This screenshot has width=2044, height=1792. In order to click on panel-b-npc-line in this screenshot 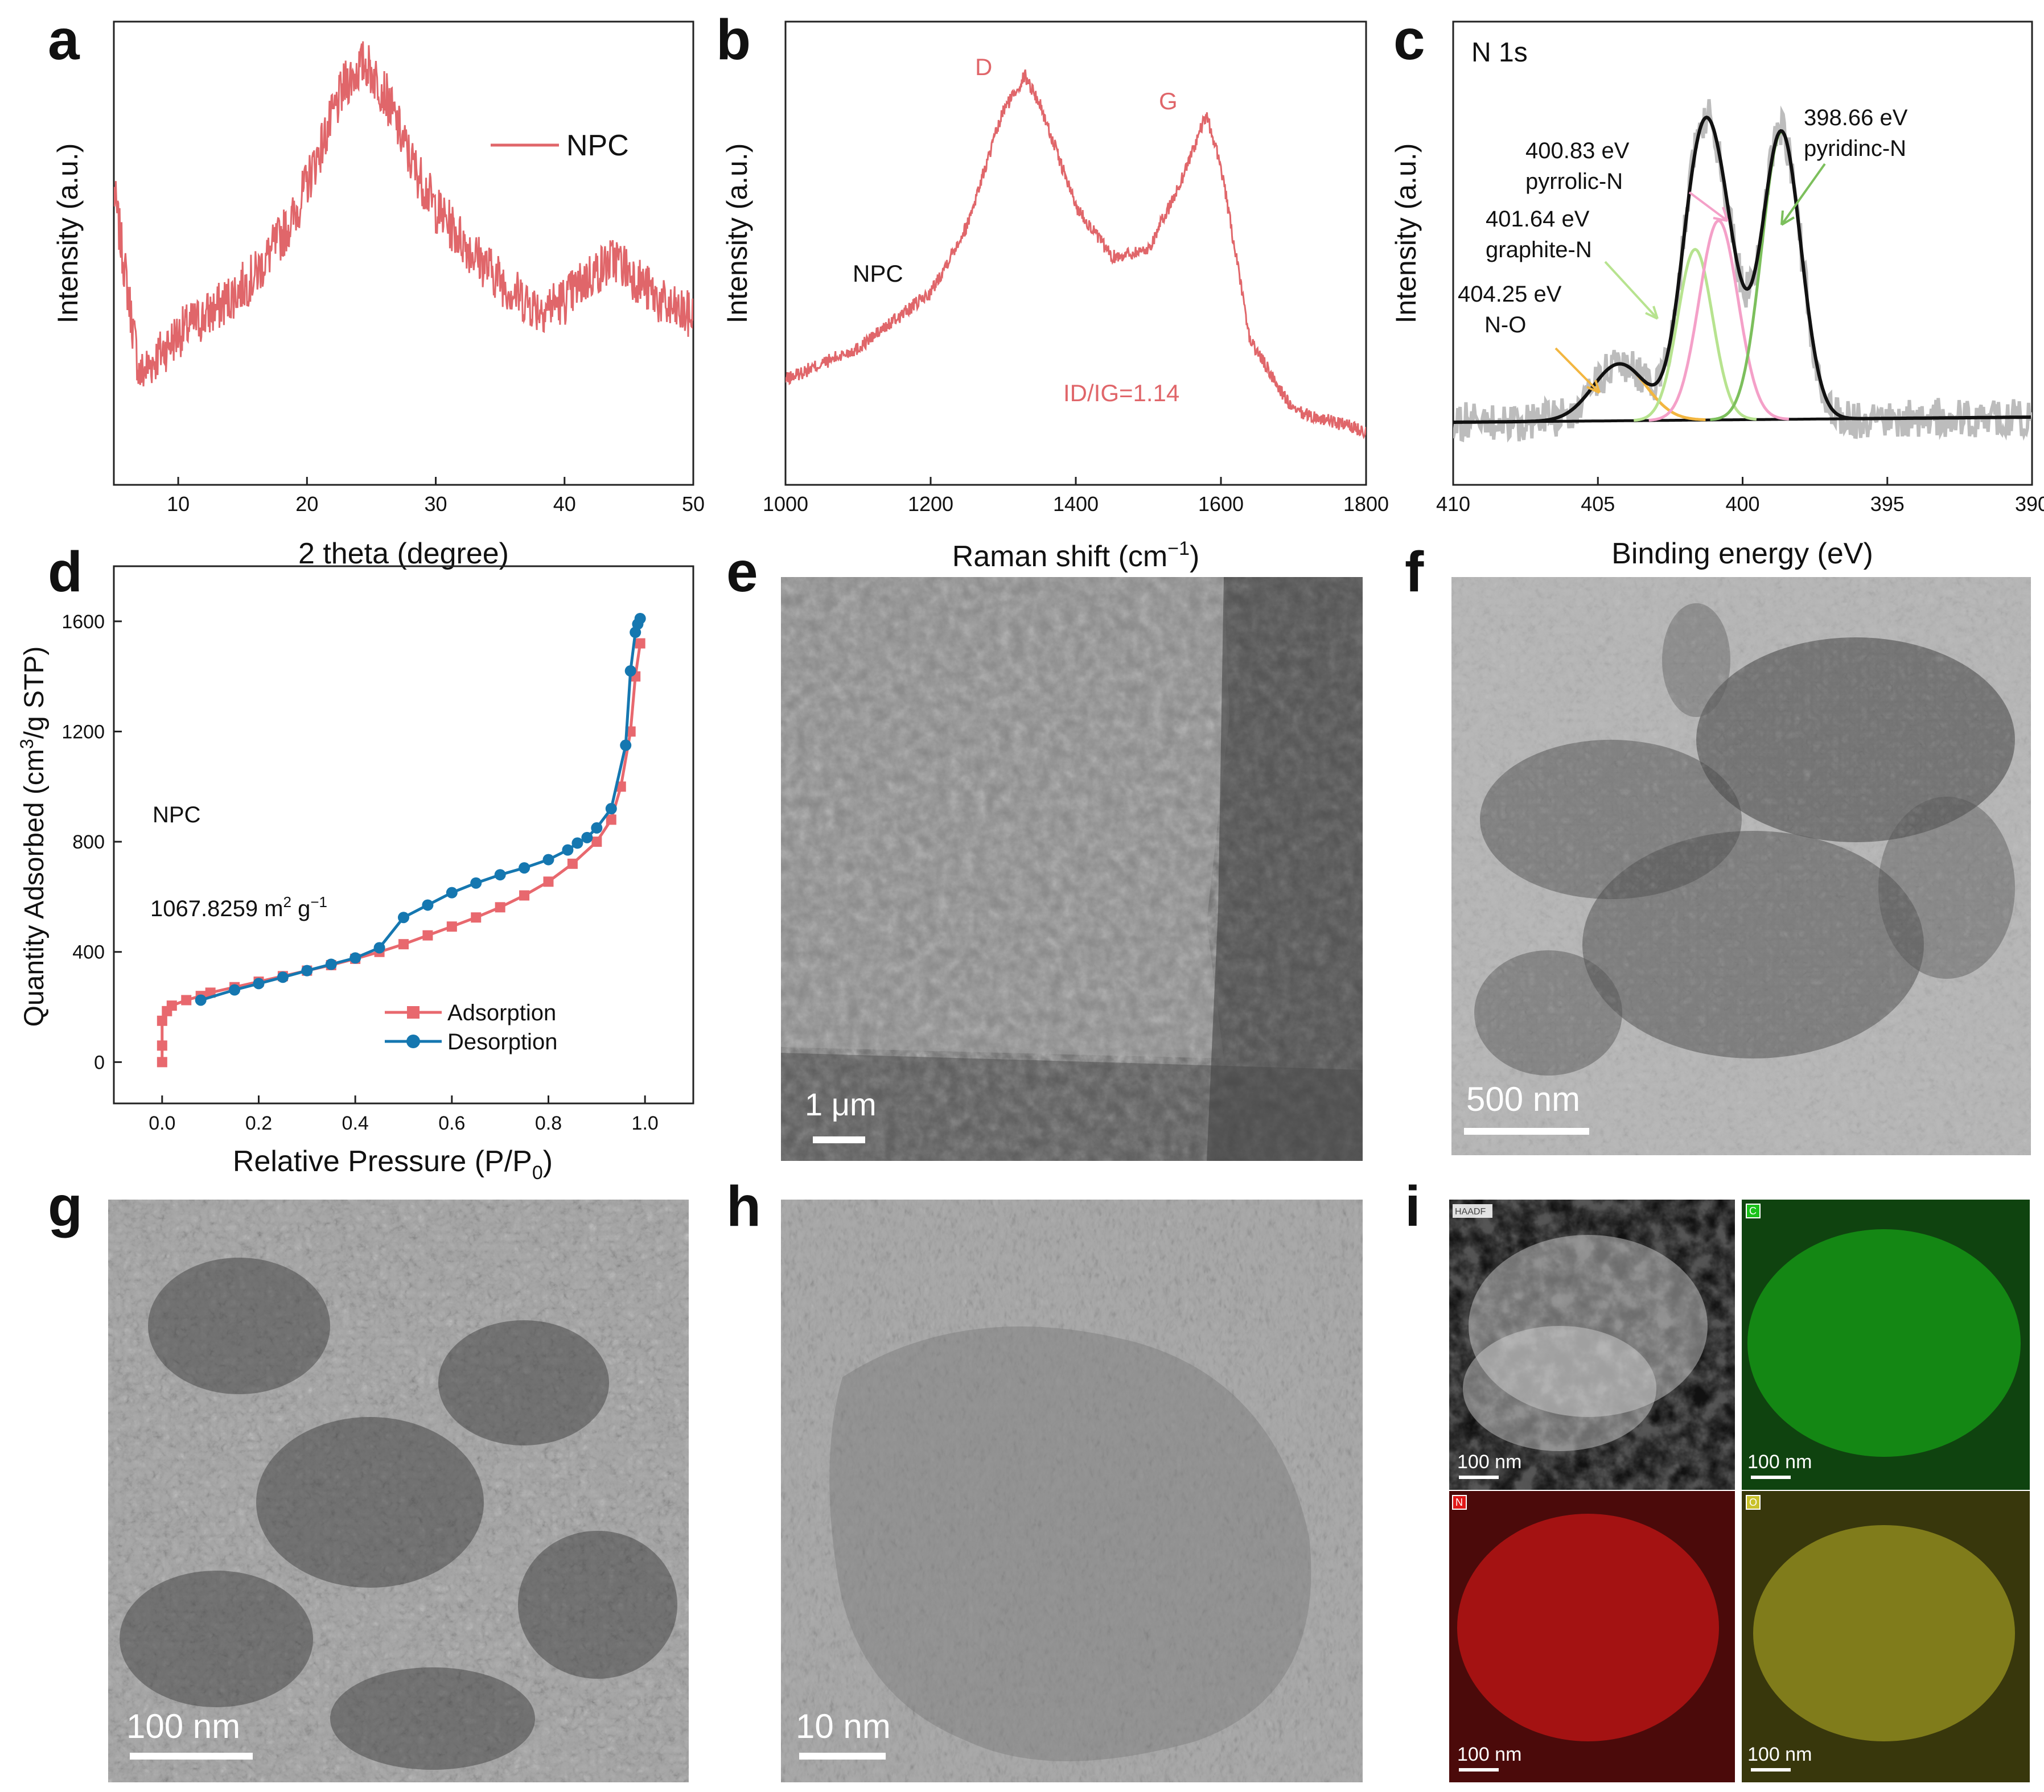, I will do `click(1075, 254)`.